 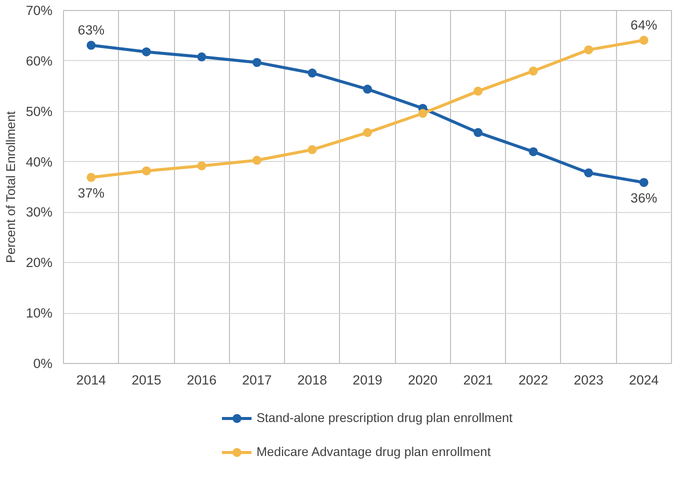 I want to click on data-label: 37%, so click(x=91, y=192).